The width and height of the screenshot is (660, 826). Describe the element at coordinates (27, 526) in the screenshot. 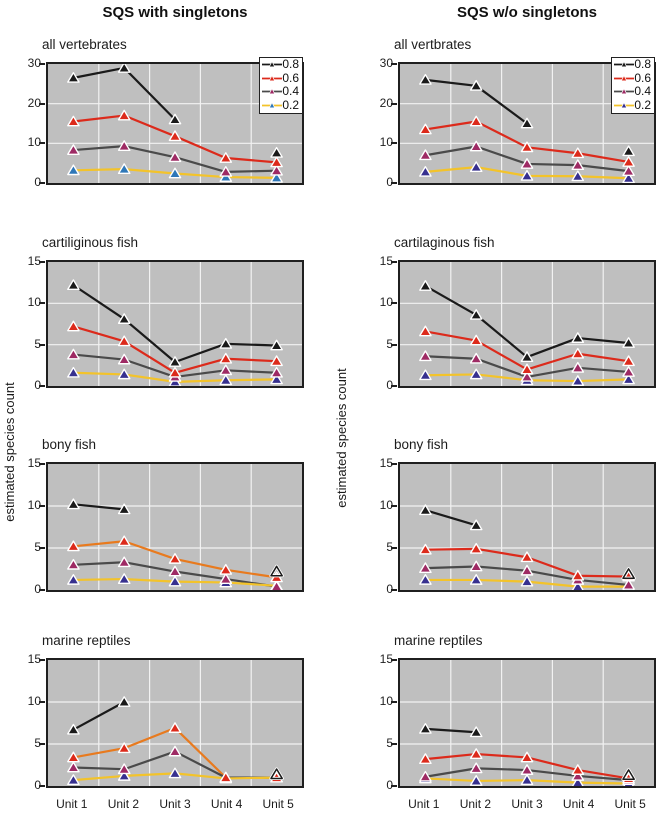

I see `y-axis-ticks: 0 5 10 15` at that location.